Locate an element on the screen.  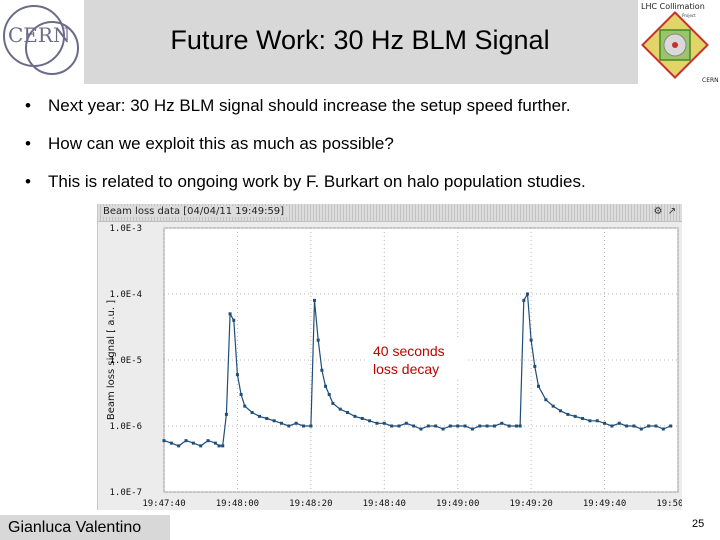
presenter-name: Gianluca Valentino is located at coordinates (85, 527).